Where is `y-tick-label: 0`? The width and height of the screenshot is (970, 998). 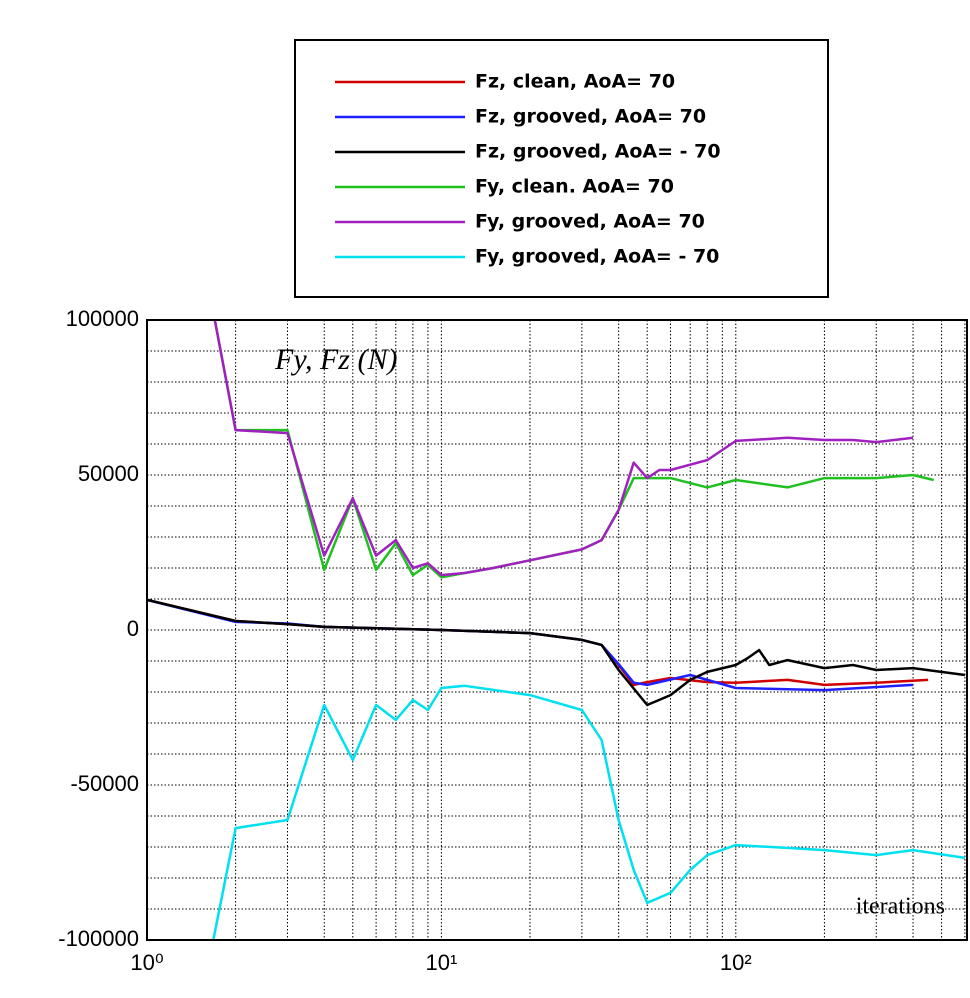
y-tick-label: 0 is located at coordinates (133, 628).